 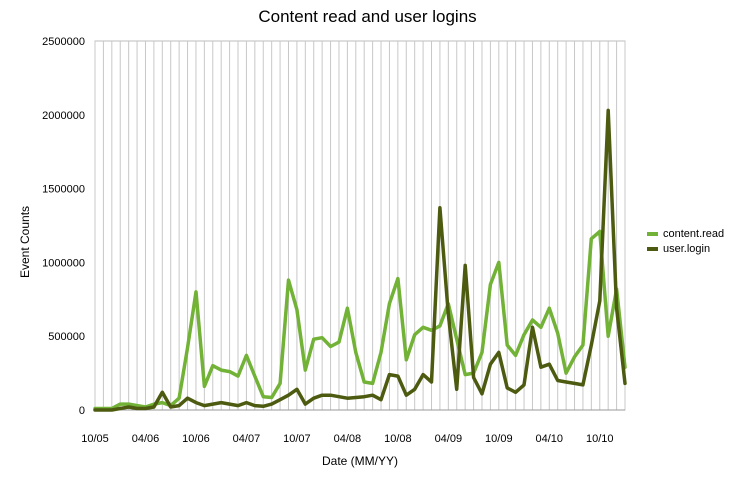 I want to click on y-tick-labels: 0 500000 1000000 1500000 2000000 2500000, so click(x=63, y=226).